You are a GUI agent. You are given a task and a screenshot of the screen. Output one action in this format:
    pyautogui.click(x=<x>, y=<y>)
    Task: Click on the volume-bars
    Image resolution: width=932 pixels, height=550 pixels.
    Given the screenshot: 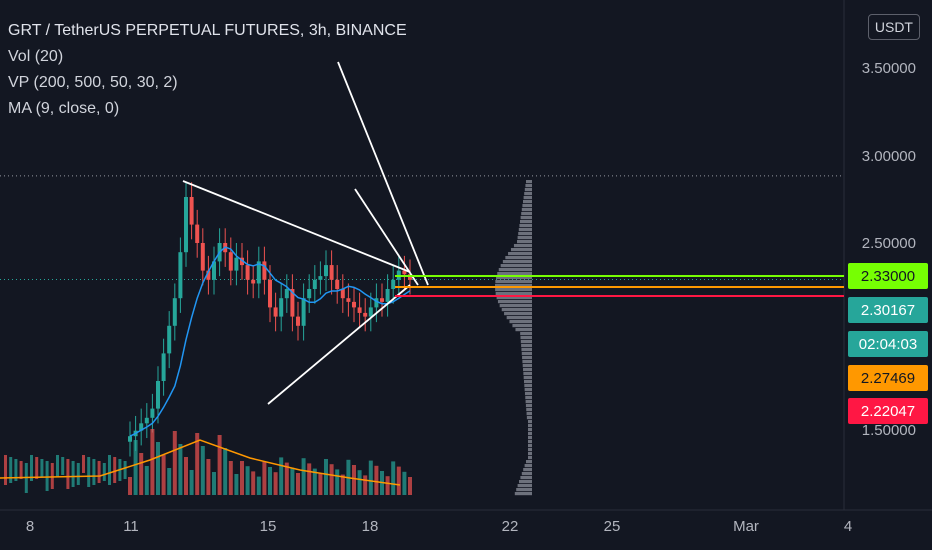 What is the action you would take?
    pyautogui.click(x=270, y=462)
    